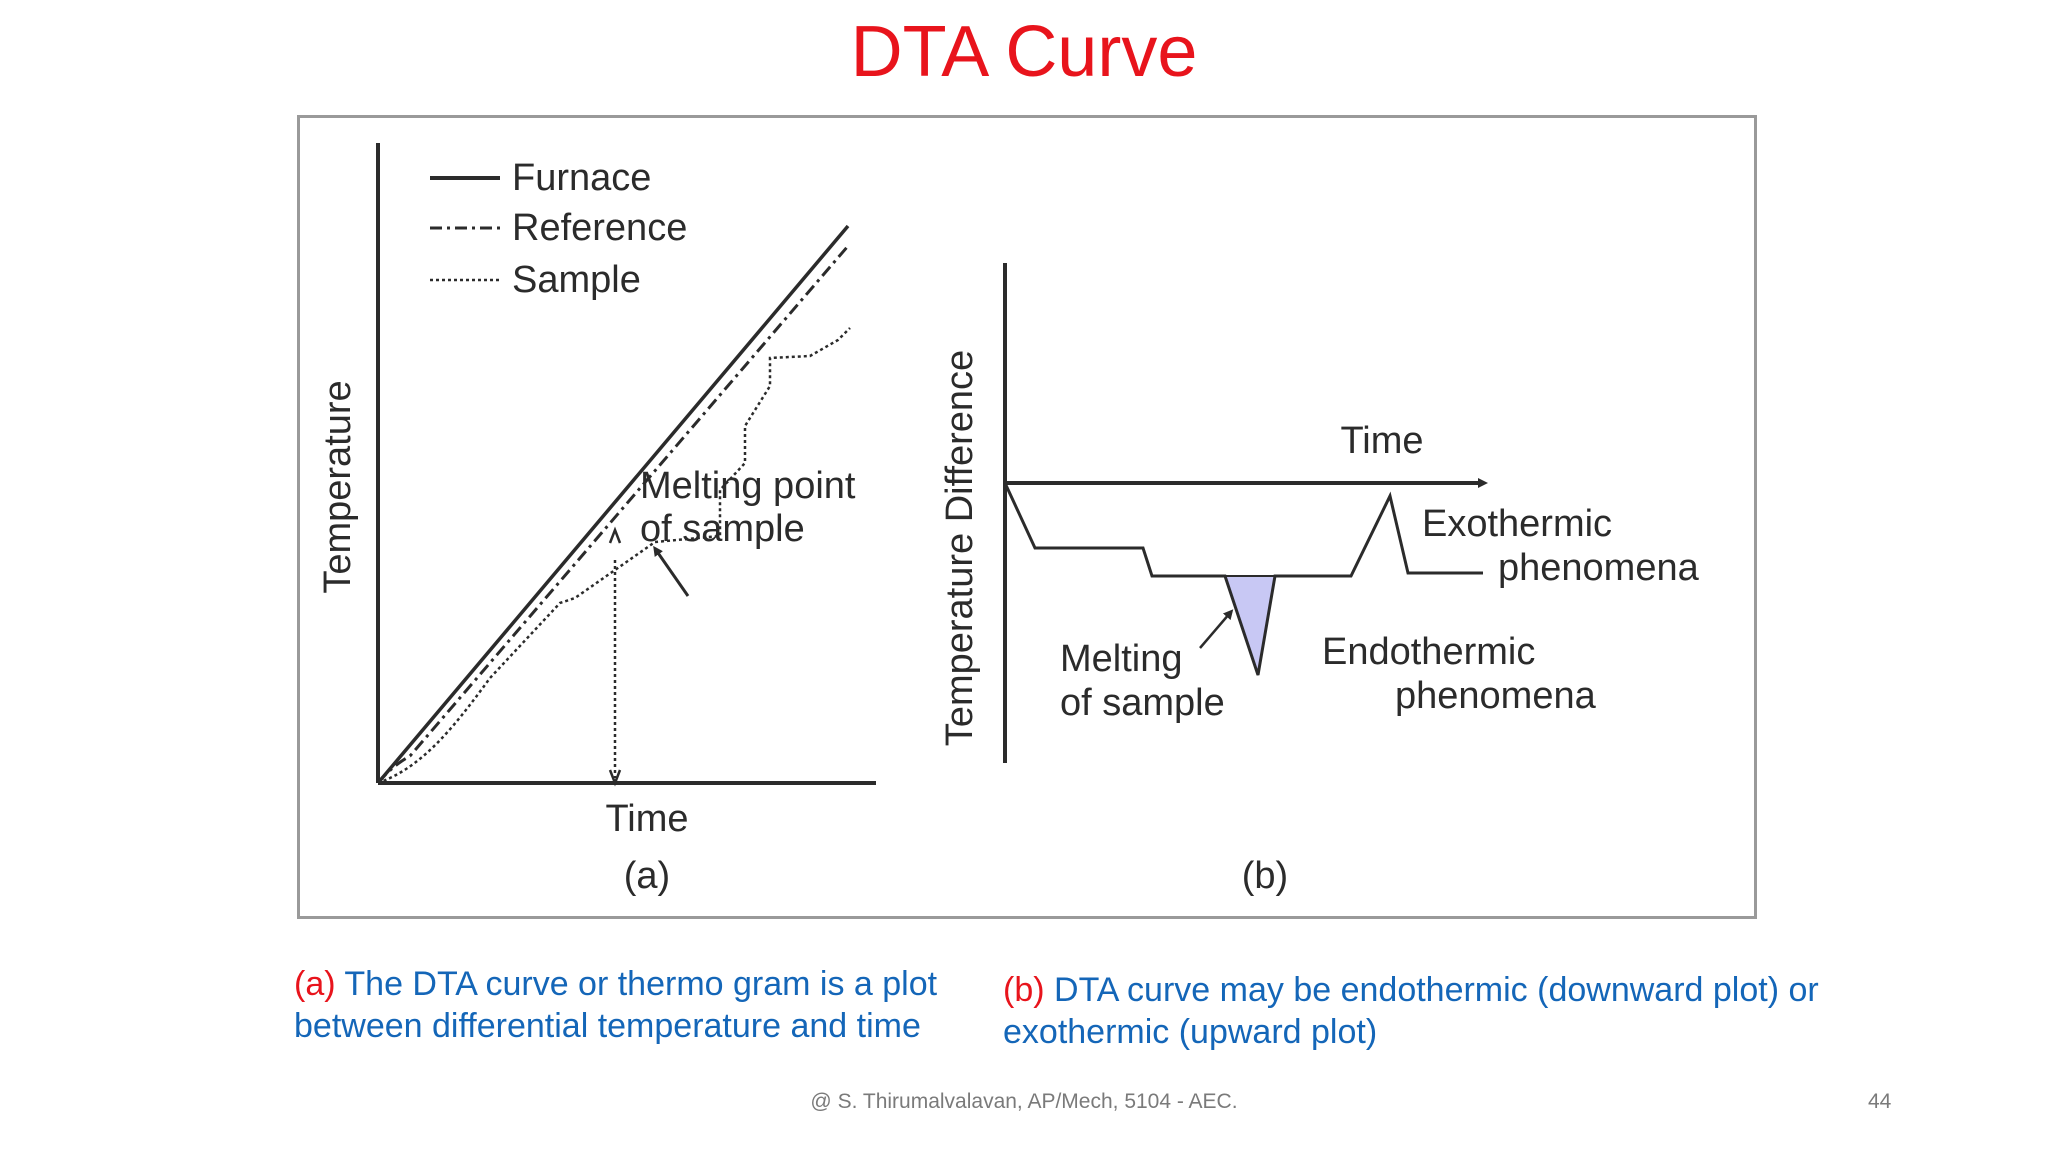 The width and height of the screenshot is (2048, 1152). I want to click on caption-a-tag: (a), so click(315, 984).